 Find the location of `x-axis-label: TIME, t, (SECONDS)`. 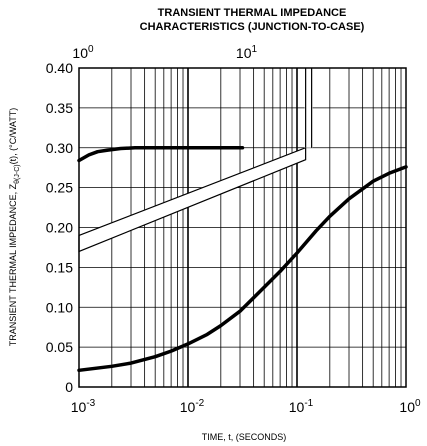

x-axis-label: TIME, t, (SECONDS) is located at coordinates (244, 437).